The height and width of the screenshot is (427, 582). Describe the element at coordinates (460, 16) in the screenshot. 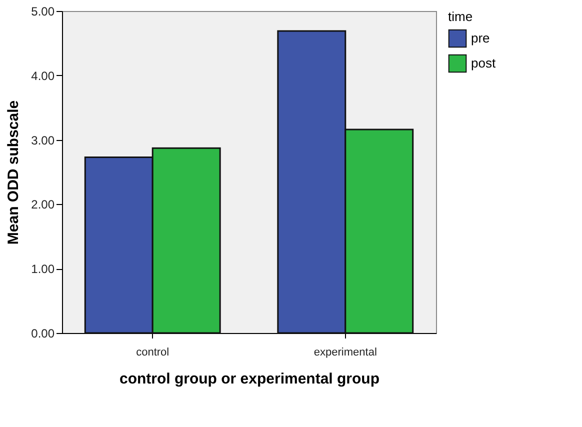

I see `legend-title: time` at that location.